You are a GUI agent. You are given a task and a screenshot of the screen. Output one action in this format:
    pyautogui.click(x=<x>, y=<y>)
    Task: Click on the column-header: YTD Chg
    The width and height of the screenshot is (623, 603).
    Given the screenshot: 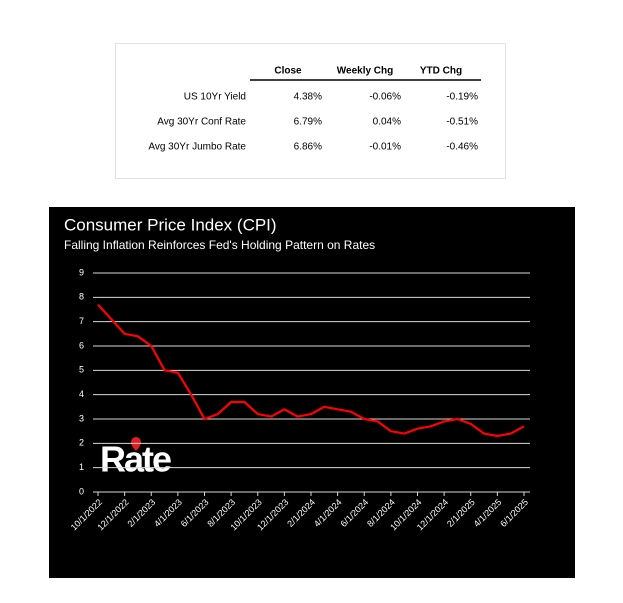 What is the action you would take?
    pyautogui.click(x=441, y=71)
    